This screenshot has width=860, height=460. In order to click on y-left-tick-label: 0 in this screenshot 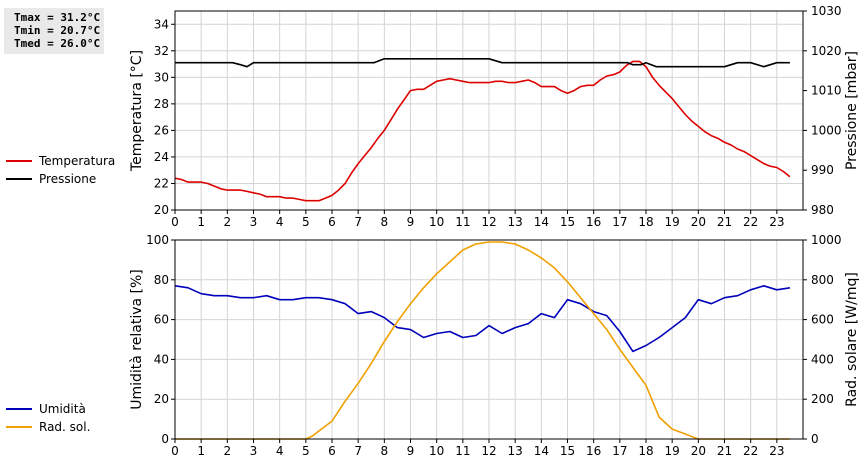, I will do `click(165, 439)`.